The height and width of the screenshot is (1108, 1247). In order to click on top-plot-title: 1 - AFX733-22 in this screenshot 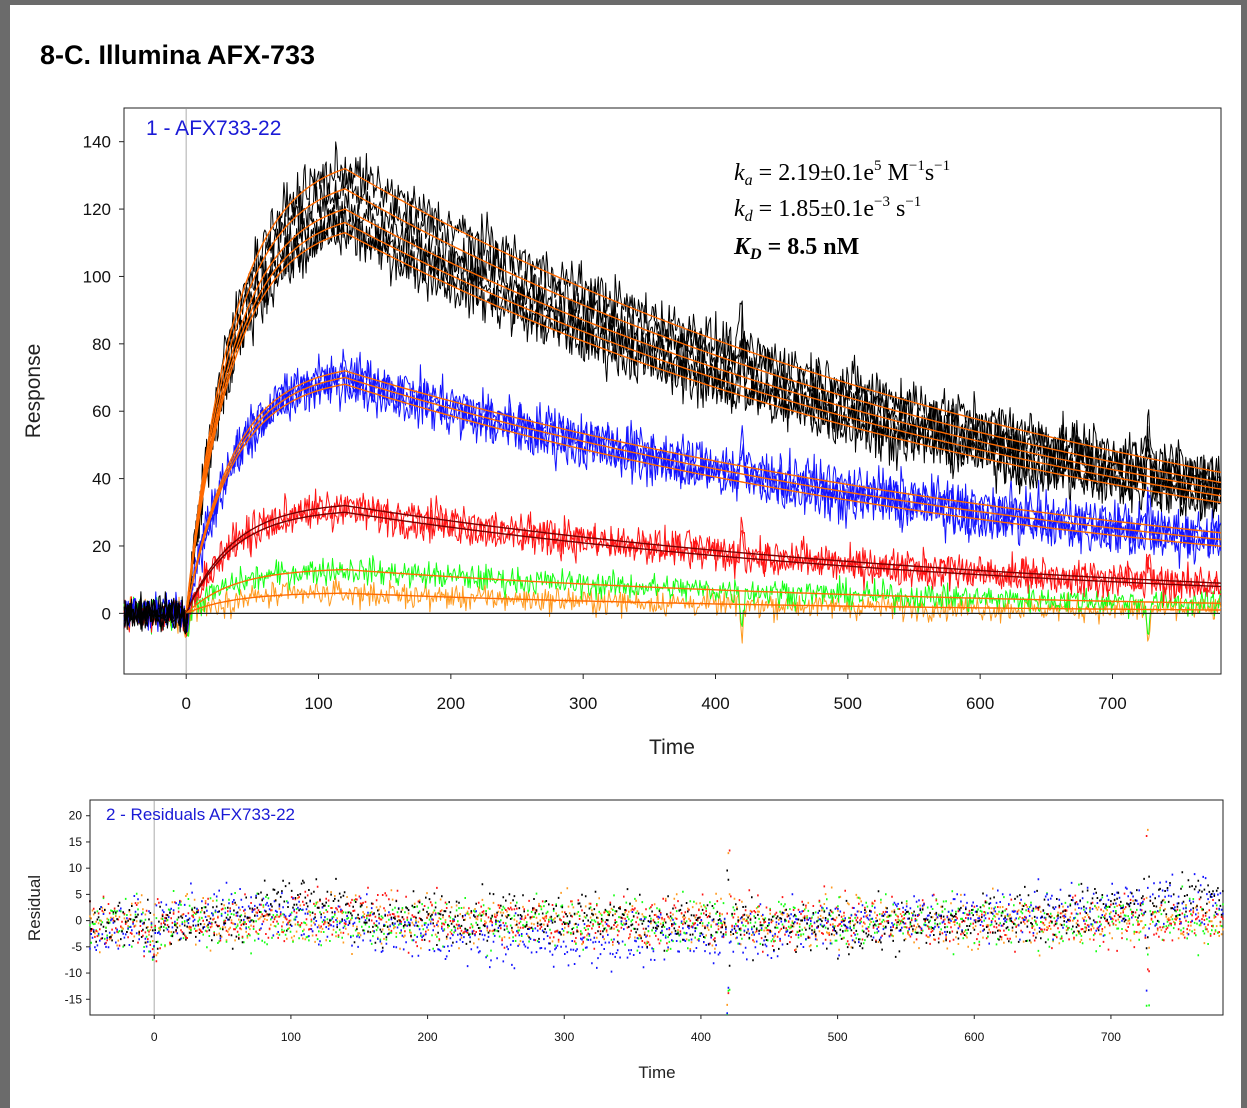, I will do `click(213, 128)`.